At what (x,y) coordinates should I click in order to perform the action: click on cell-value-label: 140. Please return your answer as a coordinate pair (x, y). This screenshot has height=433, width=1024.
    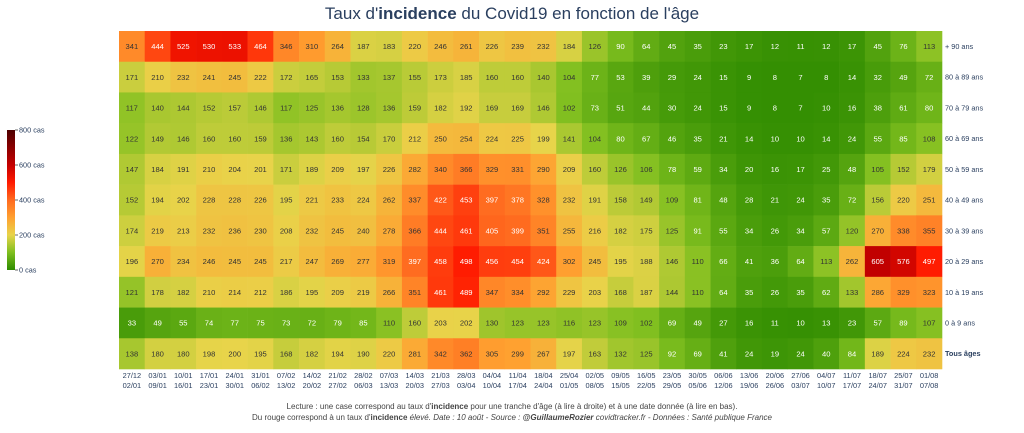
    Looking at the image, I should click on (543, 77).